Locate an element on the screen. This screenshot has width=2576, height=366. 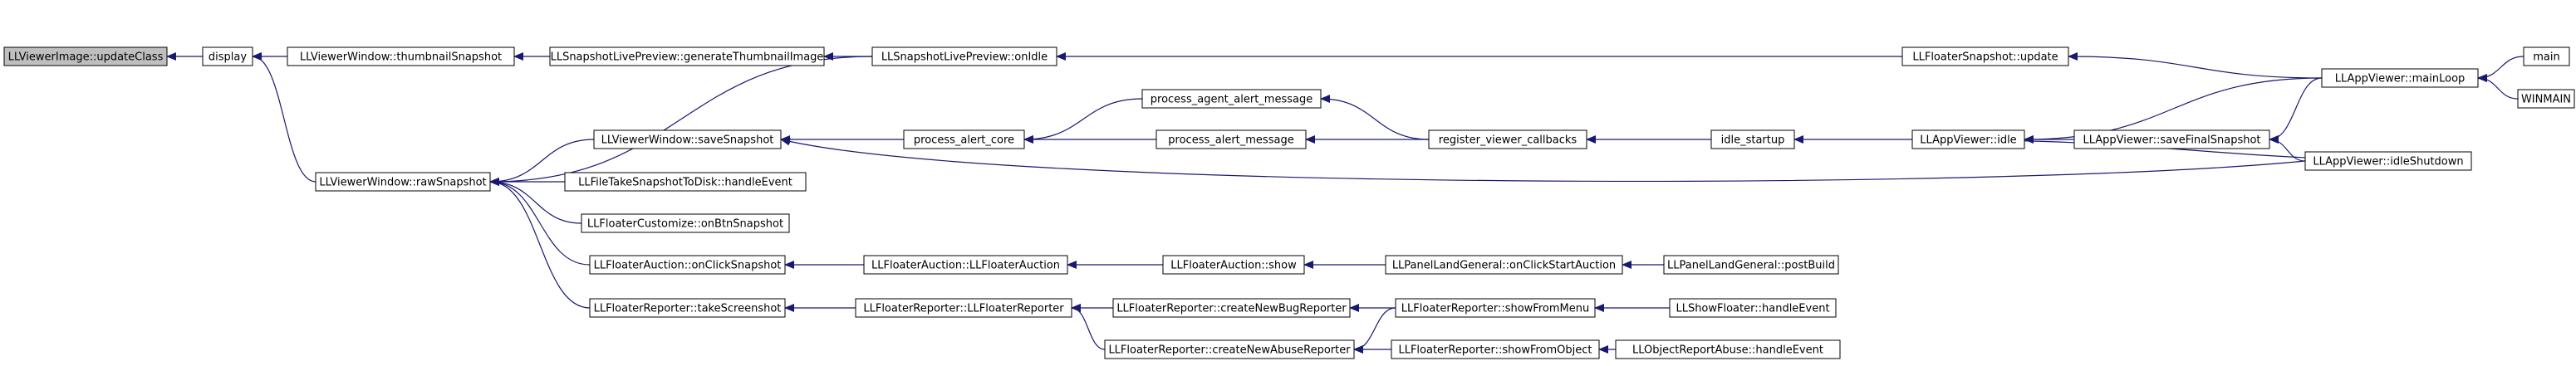
node-label: LLShowFloater::handleEvent is located at coordinates (1752, 309).